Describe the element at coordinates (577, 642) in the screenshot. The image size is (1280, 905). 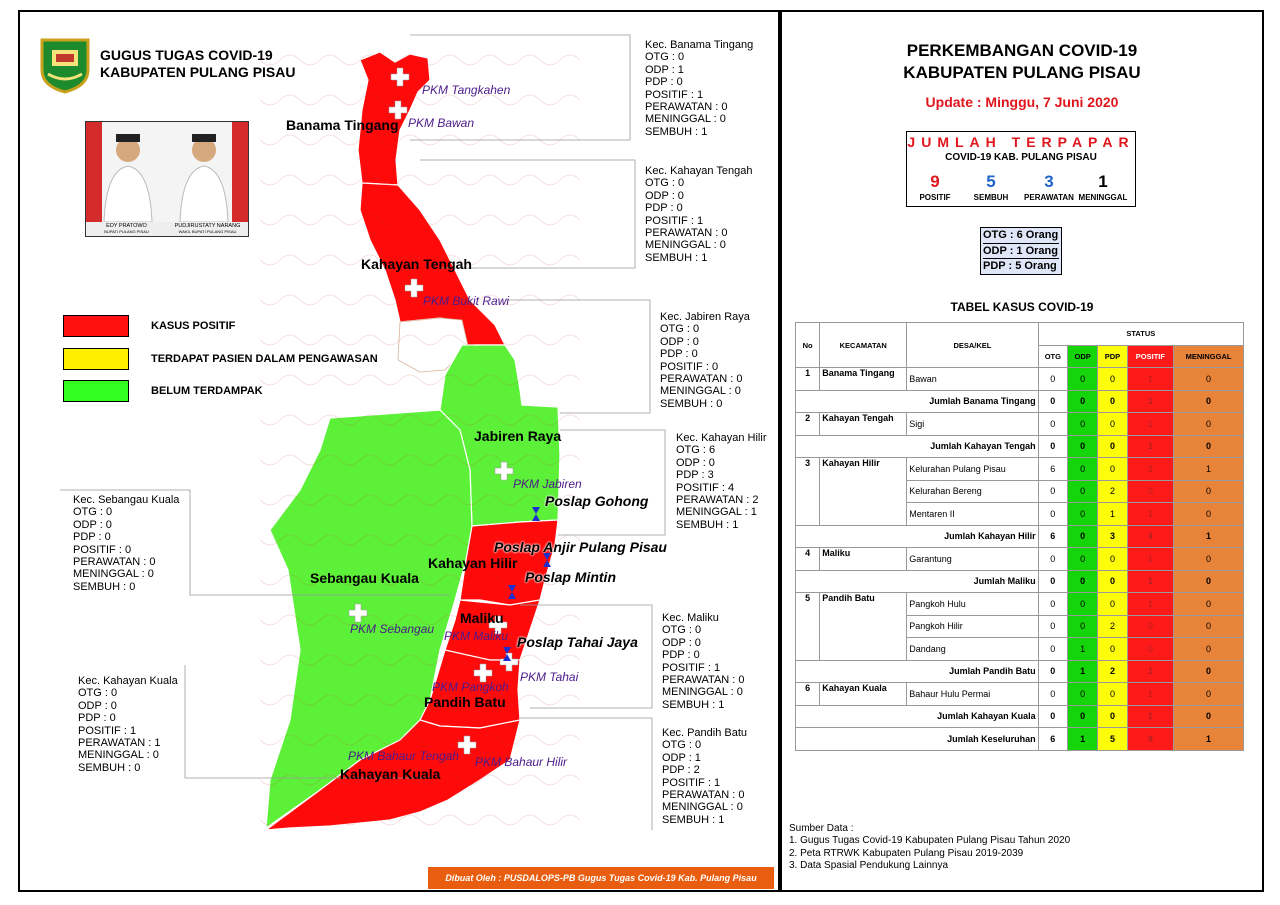
I see `post-label: Poslap Tahai Jaya` at that location.